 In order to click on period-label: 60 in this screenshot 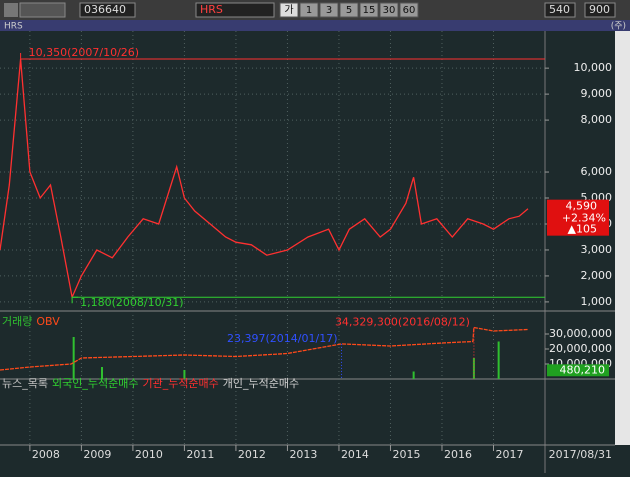, I will do `click(409, 10)`.